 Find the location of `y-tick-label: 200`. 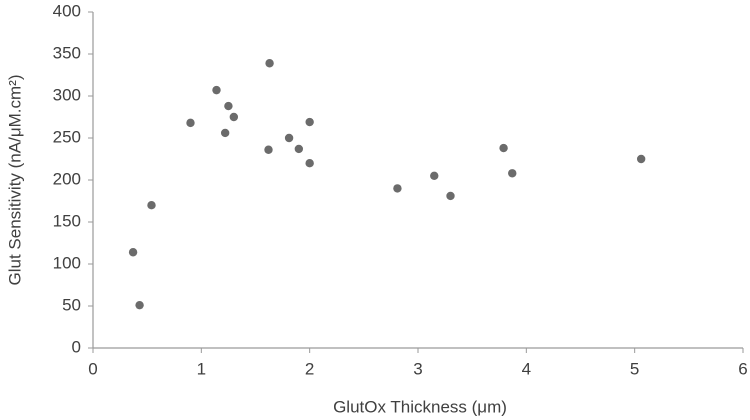

y-tick-label: 200 is located at coordinates (67, 178).